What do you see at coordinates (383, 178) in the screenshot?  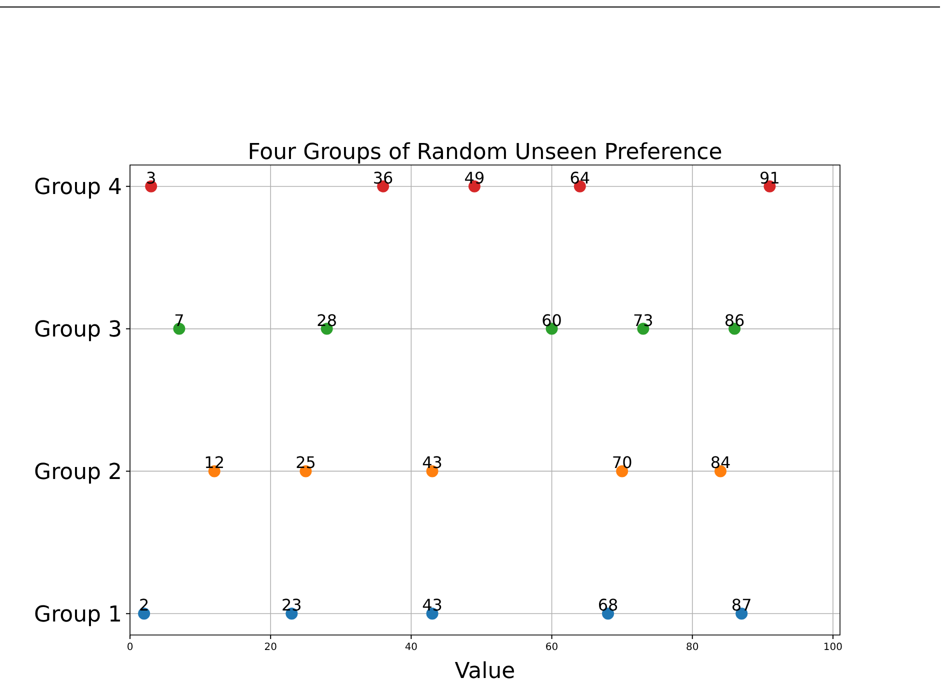 I see `data-label: 36` at bounding box center [383, 178].